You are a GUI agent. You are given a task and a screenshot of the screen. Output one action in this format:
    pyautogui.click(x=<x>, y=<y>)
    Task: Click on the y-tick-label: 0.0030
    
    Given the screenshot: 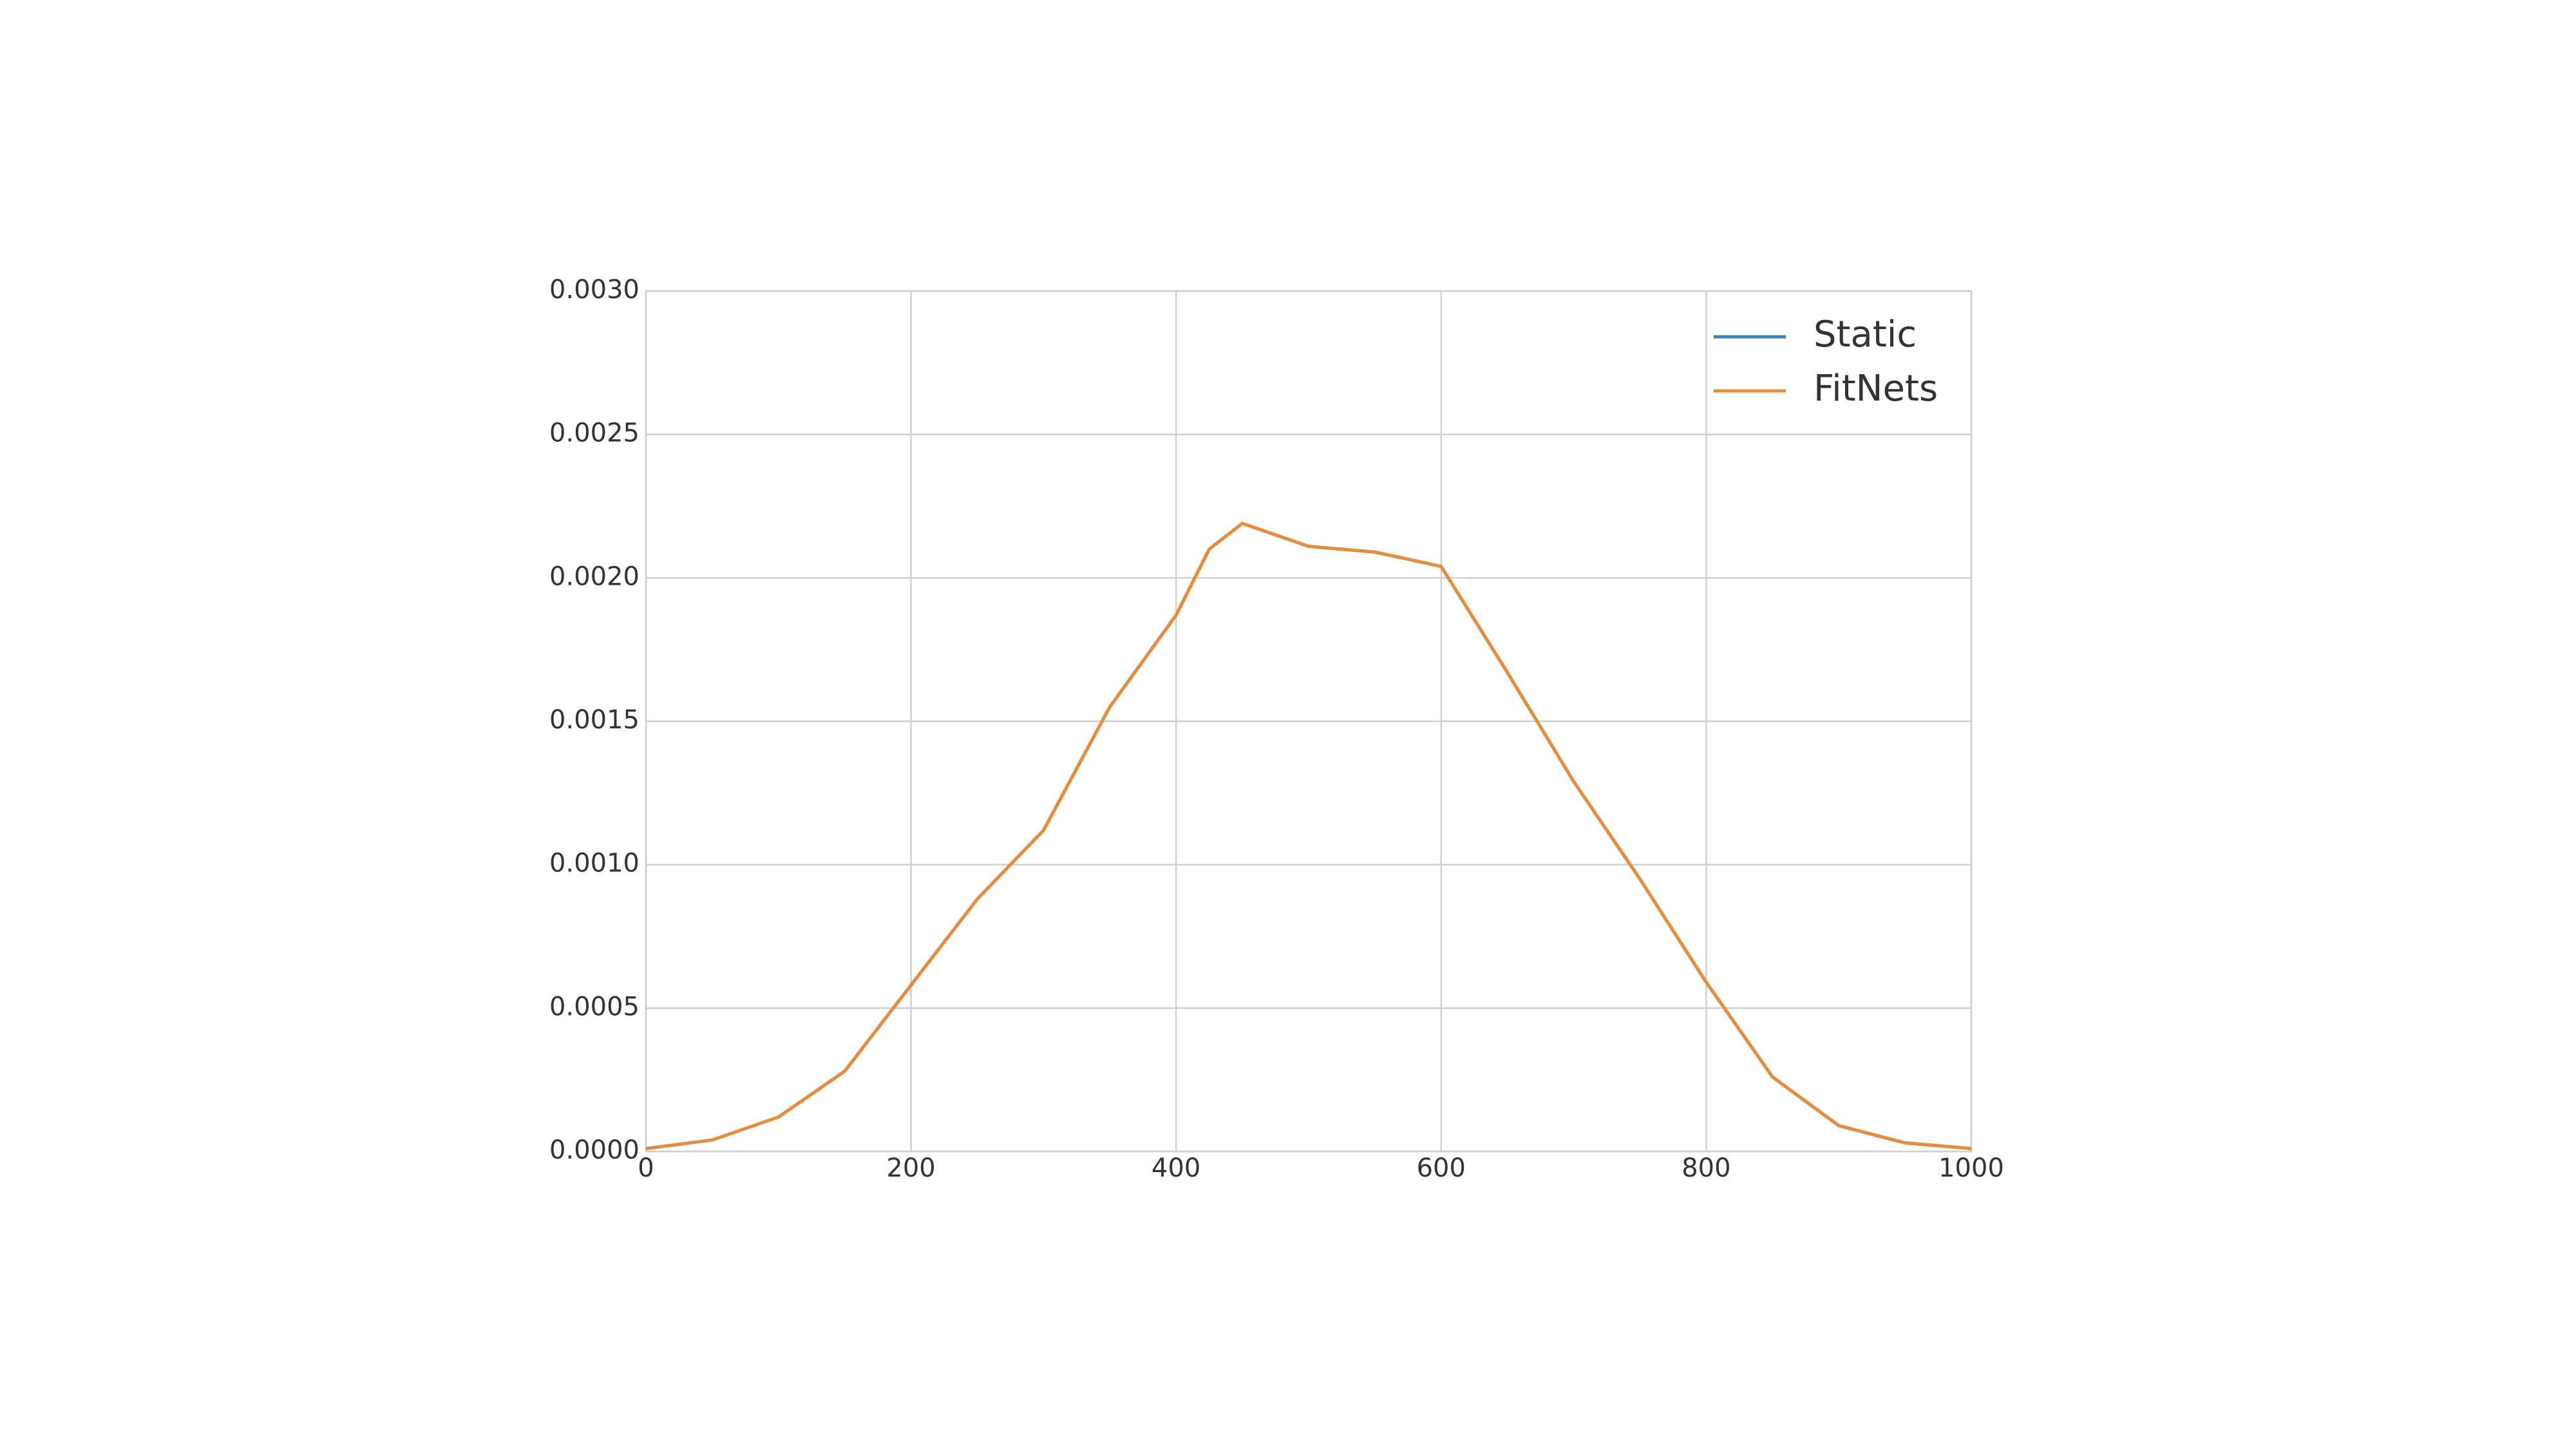 What is the action you would take?
    pyautogui.click(x=594, y=290)
    